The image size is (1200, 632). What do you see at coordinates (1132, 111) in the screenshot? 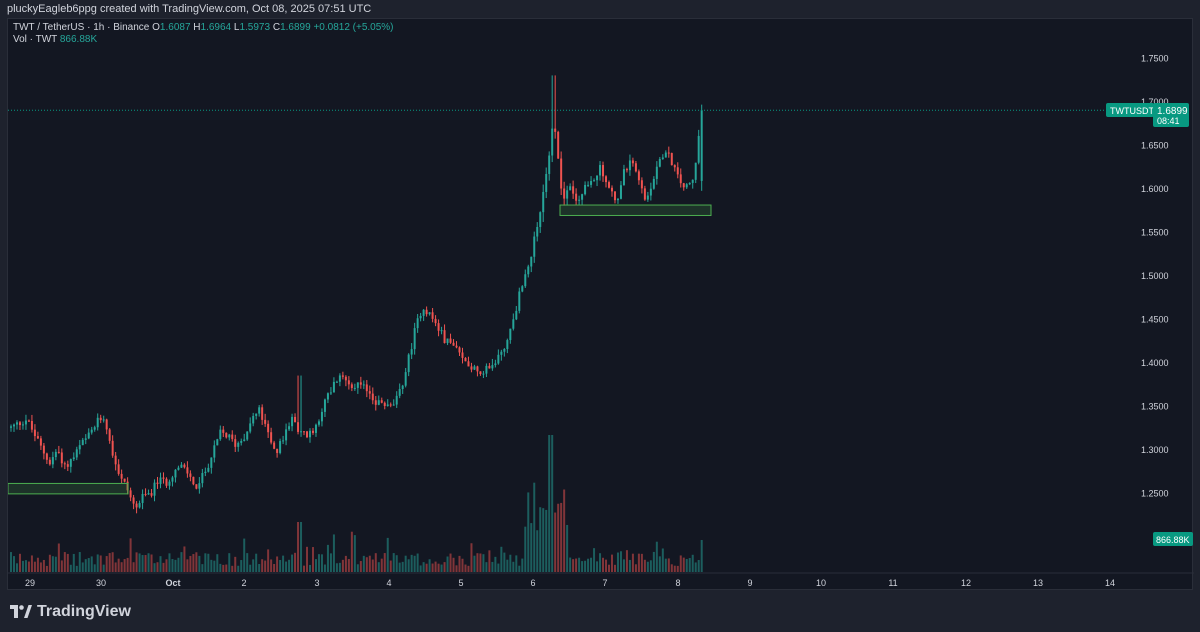
I see `price-tag-symbol: TWTUSDT` at bounding box center [1132, 111].